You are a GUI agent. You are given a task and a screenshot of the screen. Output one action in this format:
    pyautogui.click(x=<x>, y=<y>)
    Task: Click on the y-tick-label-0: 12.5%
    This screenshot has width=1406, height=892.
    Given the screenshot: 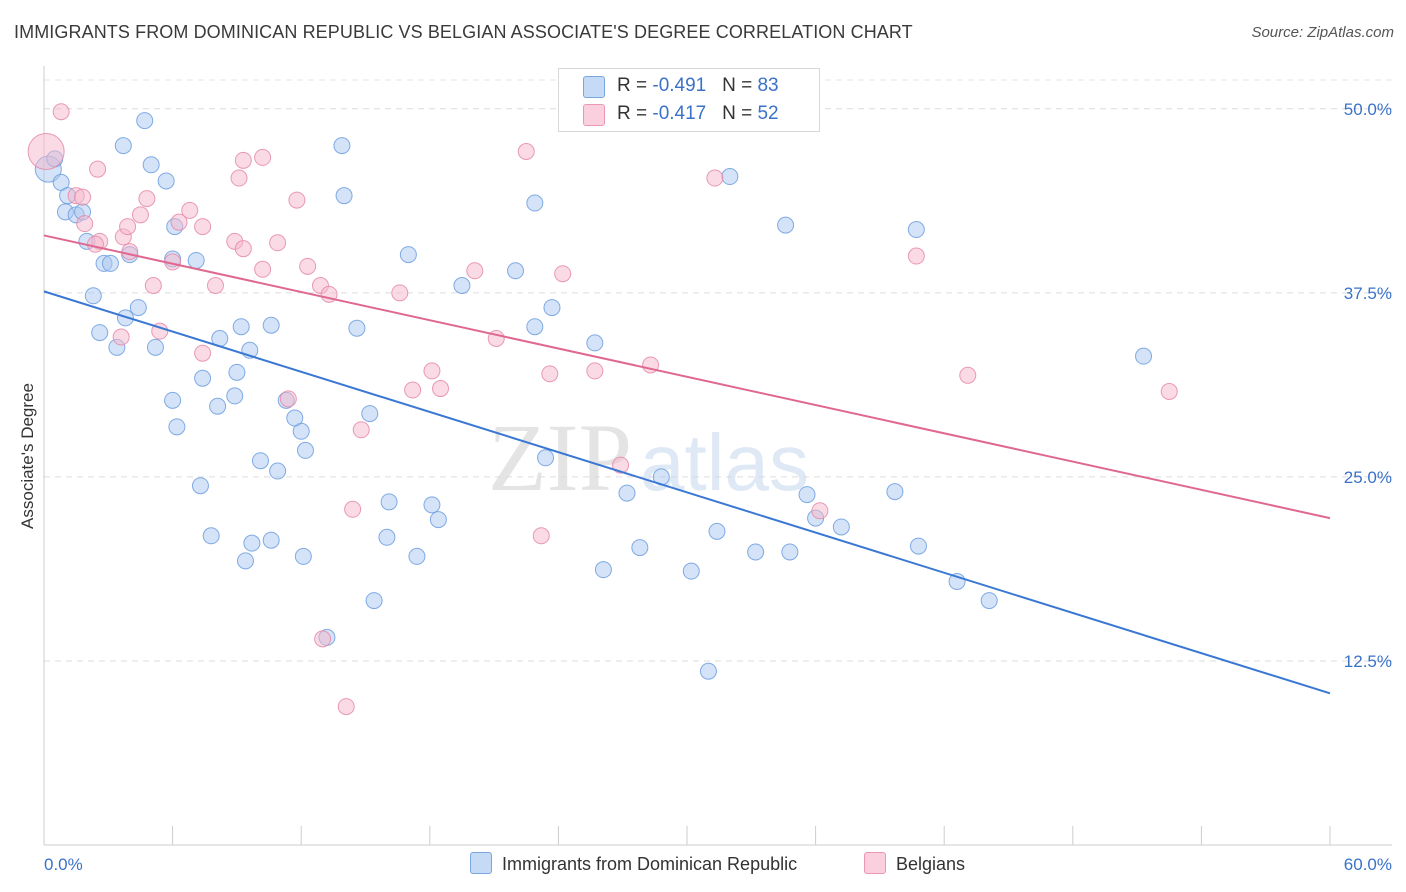 What is the action you would take?
    pyautogui.click(x=1368, y=661)
    